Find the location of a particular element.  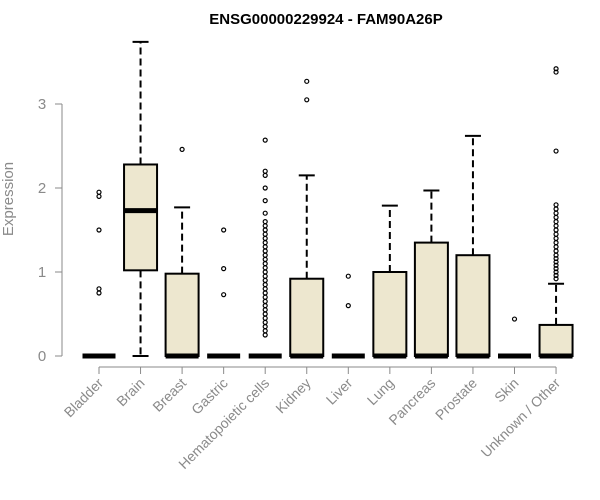

x-tick-label: Kidney is located at coordinates (293, 396).